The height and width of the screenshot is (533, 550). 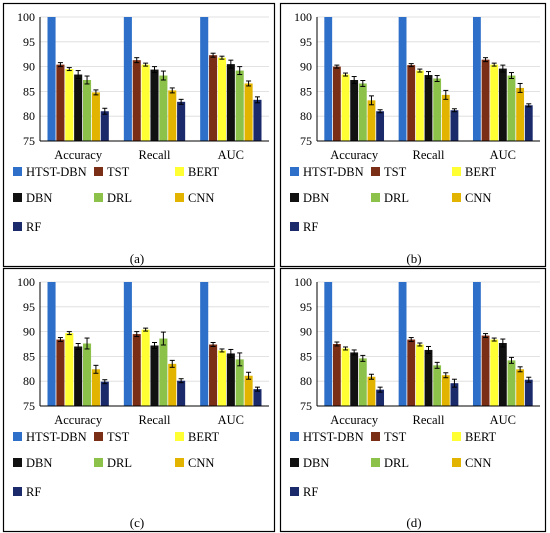 What do you see at coordinates (26, 17) in the screenshot?
I see `y-tick-label: 100` at bounding box center [26, 17].